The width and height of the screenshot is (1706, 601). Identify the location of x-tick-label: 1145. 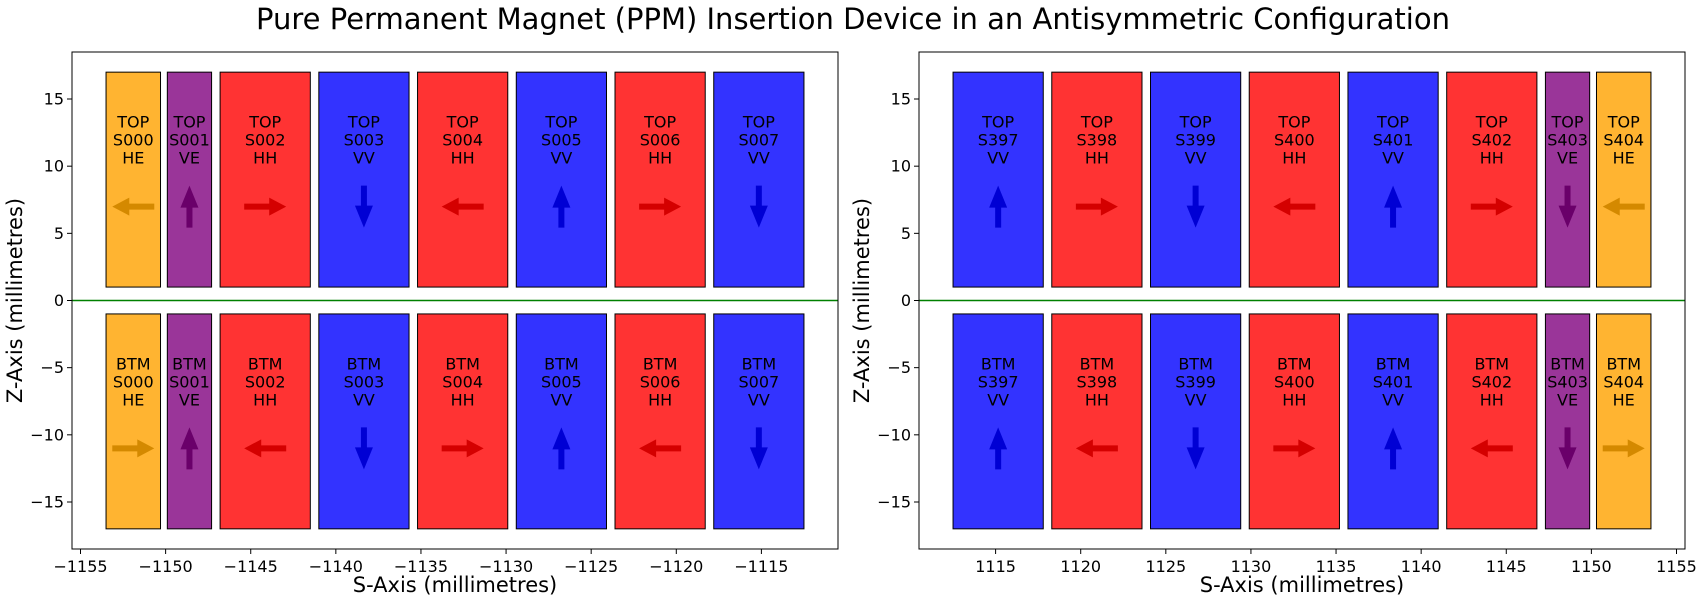
(1506, 566).